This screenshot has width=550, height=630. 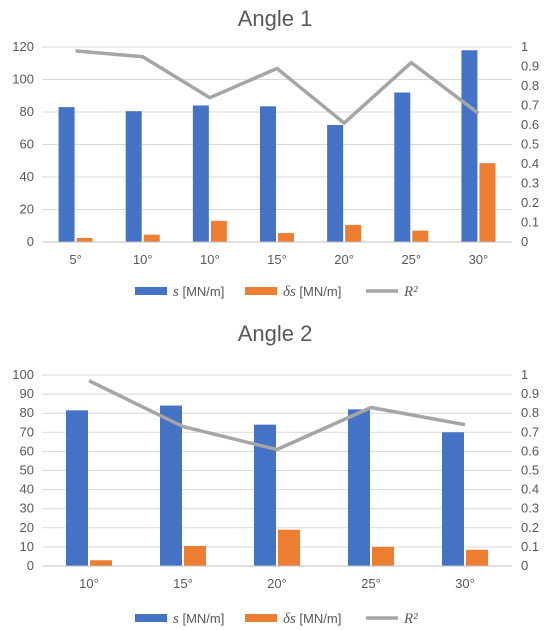 What do you see at coordinates (27, 431) in the screenshot?
I see `y-tick-label: 70` at bounding box center [27, 431].